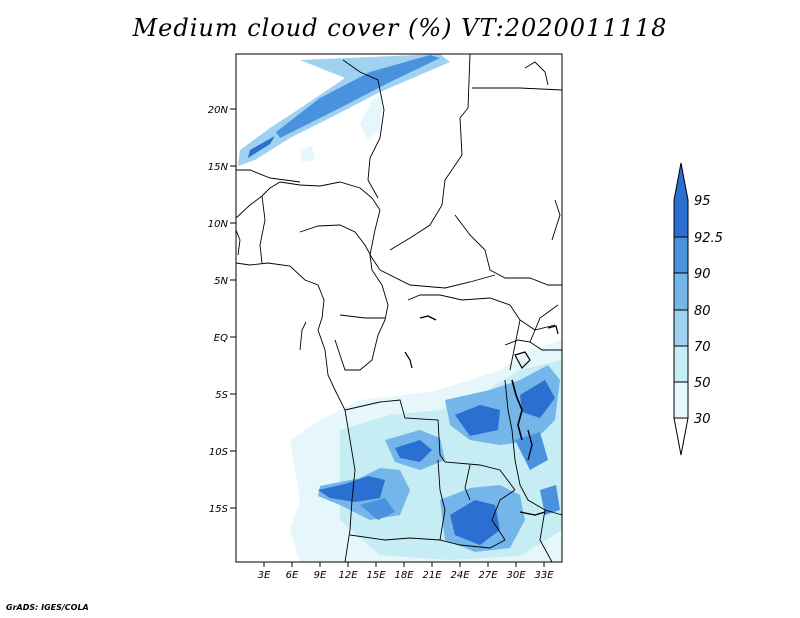  What do you see at coordinates (544, 575) in the screenshot?
I see `lon-tick-label: 33E` at bounding box center [544, 575].